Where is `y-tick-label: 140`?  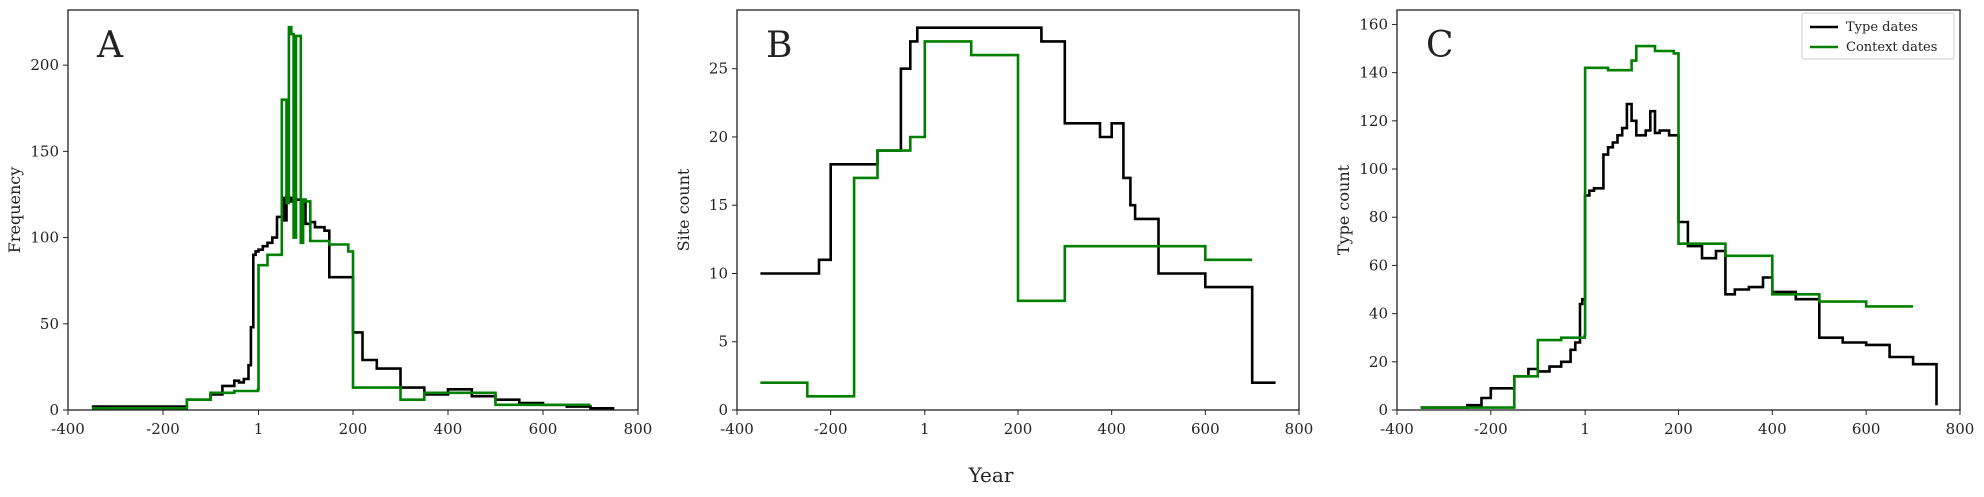 y-tick-label: 140 is located at coordinates (1373, 73).